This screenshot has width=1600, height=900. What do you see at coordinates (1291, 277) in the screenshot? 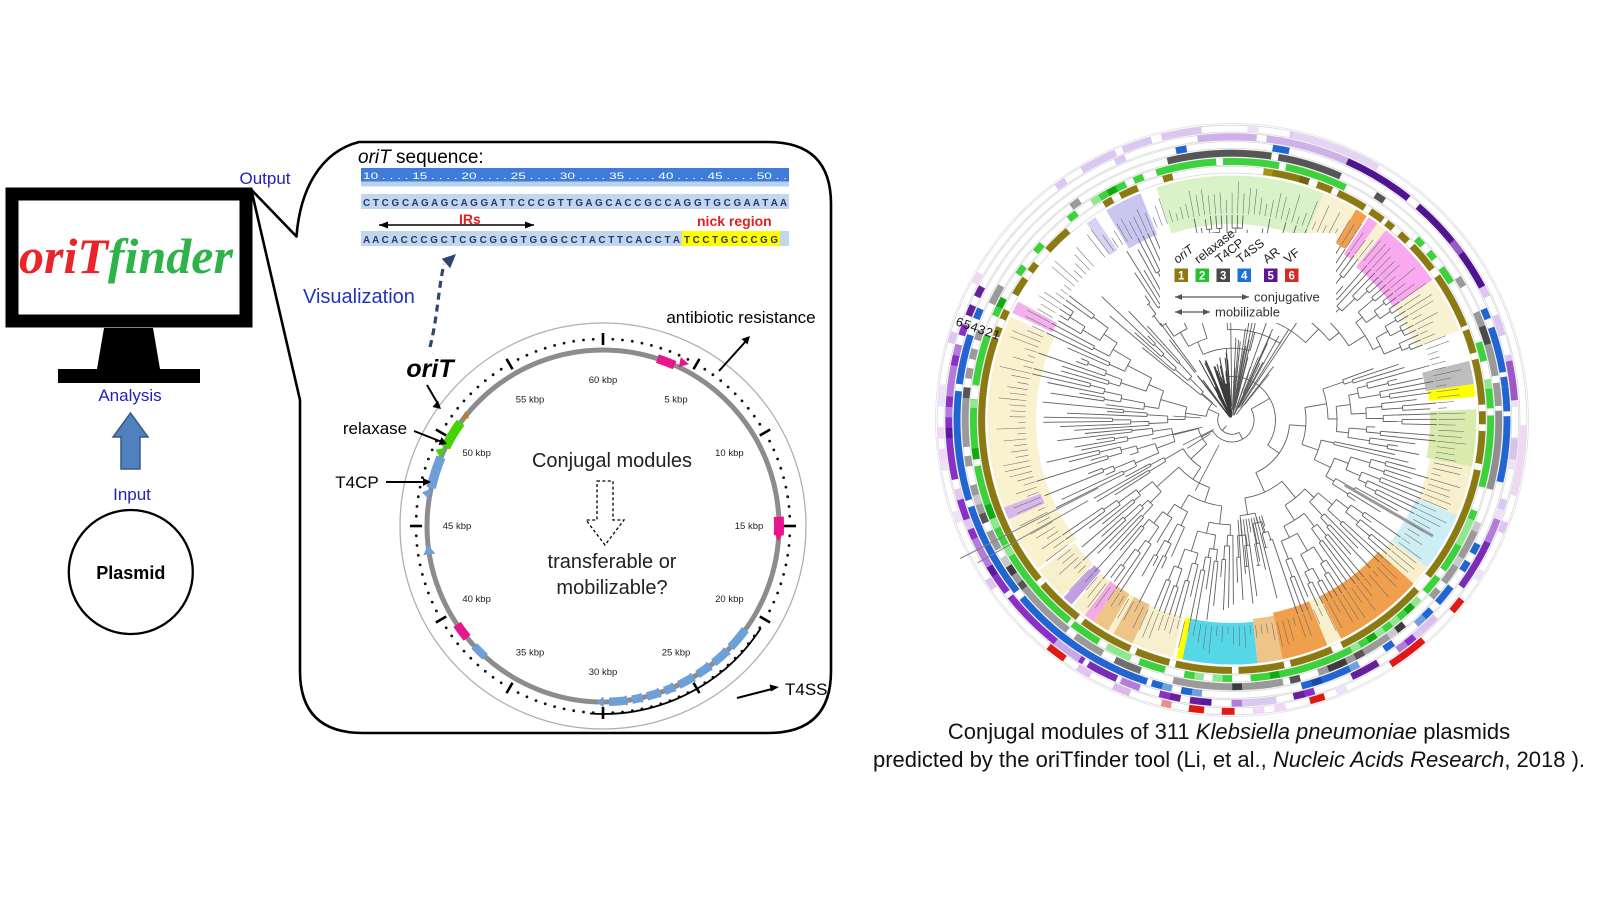
I see `svg-text: 6` at bounding box center [1291, 277].